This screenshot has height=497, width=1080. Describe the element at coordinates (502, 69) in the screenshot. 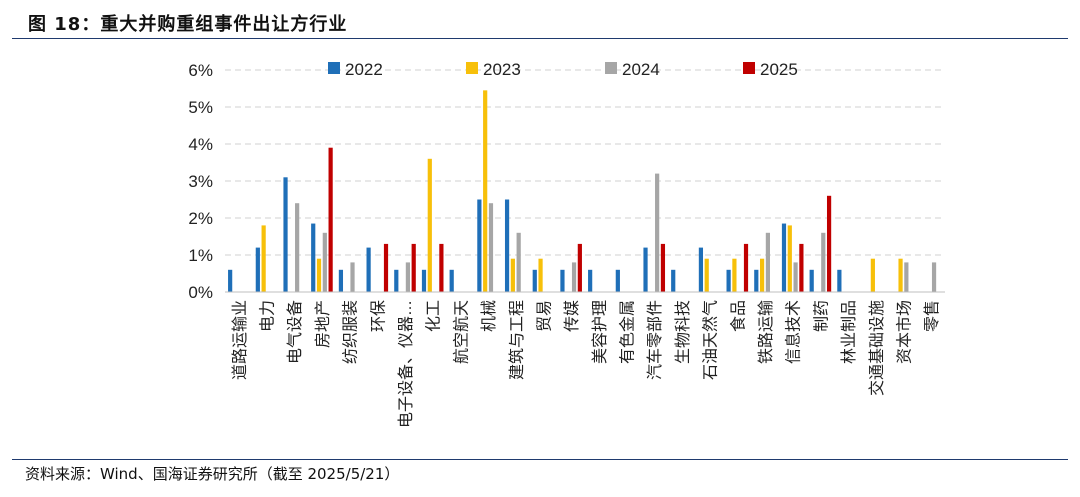

I see `legend-label: 2023` at that location.